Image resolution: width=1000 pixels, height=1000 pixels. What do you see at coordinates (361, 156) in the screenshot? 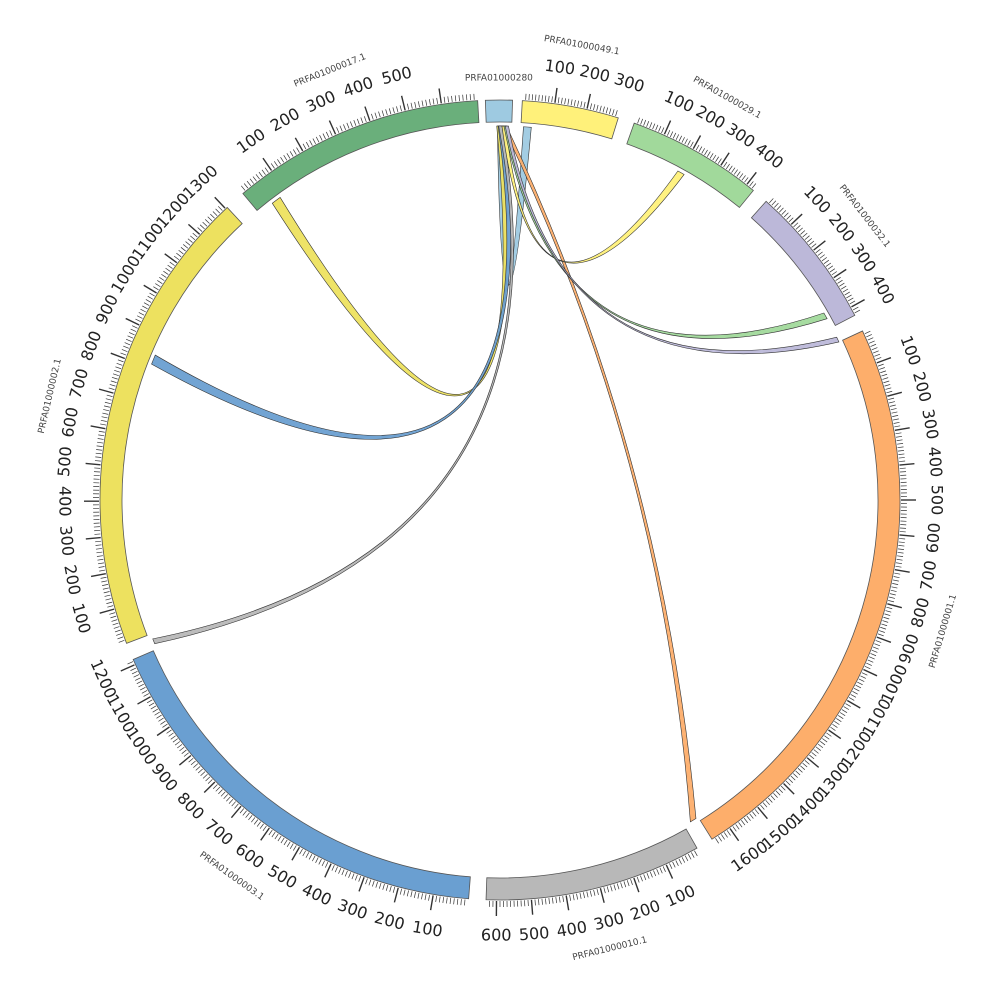
I see `ideogram-c17` at bounding box center [361, 156].